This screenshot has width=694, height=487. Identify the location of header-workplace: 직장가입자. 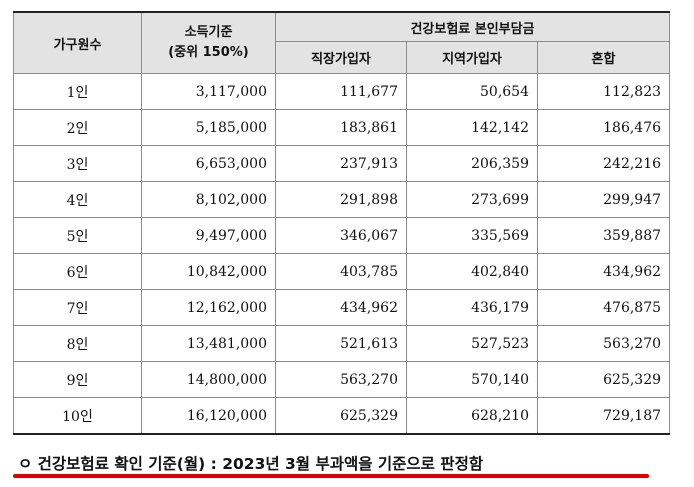
(341, 57).